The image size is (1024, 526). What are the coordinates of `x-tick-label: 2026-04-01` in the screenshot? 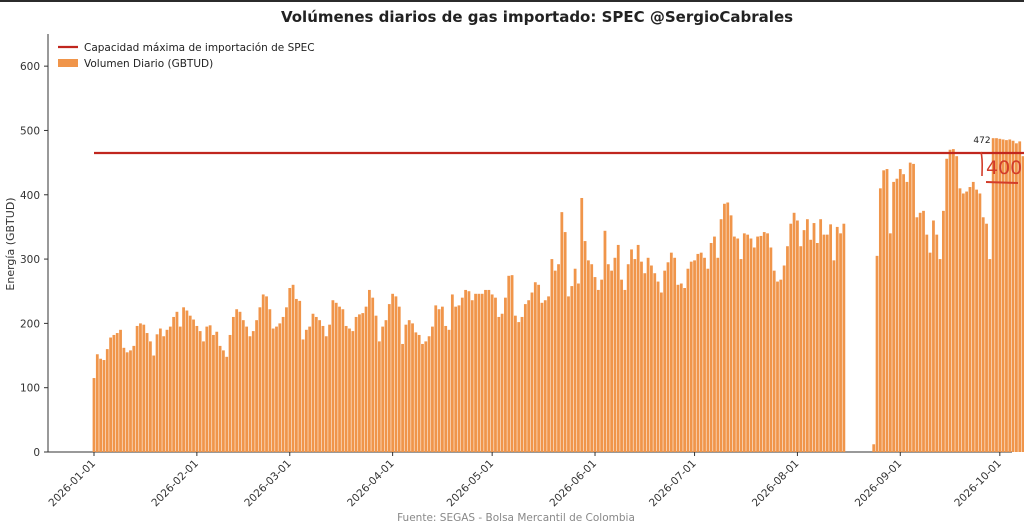 It's located at (371, 484).